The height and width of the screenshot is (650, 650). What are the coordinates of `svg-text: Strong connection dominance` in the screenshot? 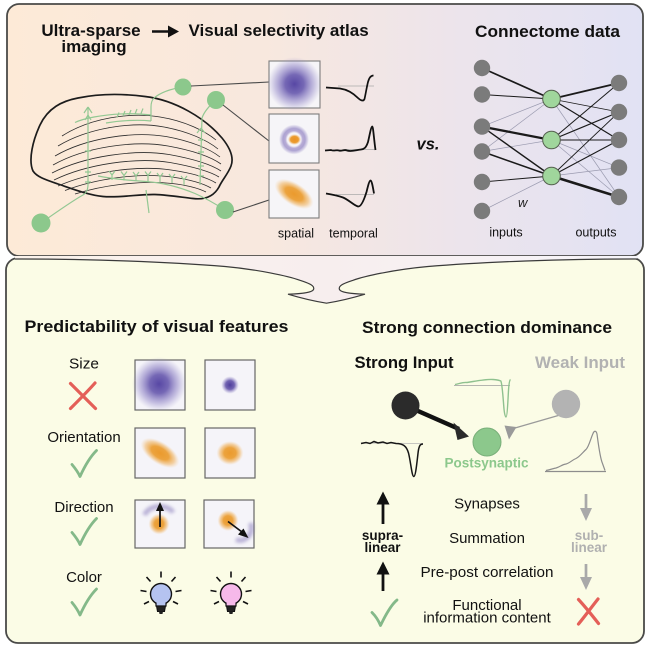 It's located at (487, 327).